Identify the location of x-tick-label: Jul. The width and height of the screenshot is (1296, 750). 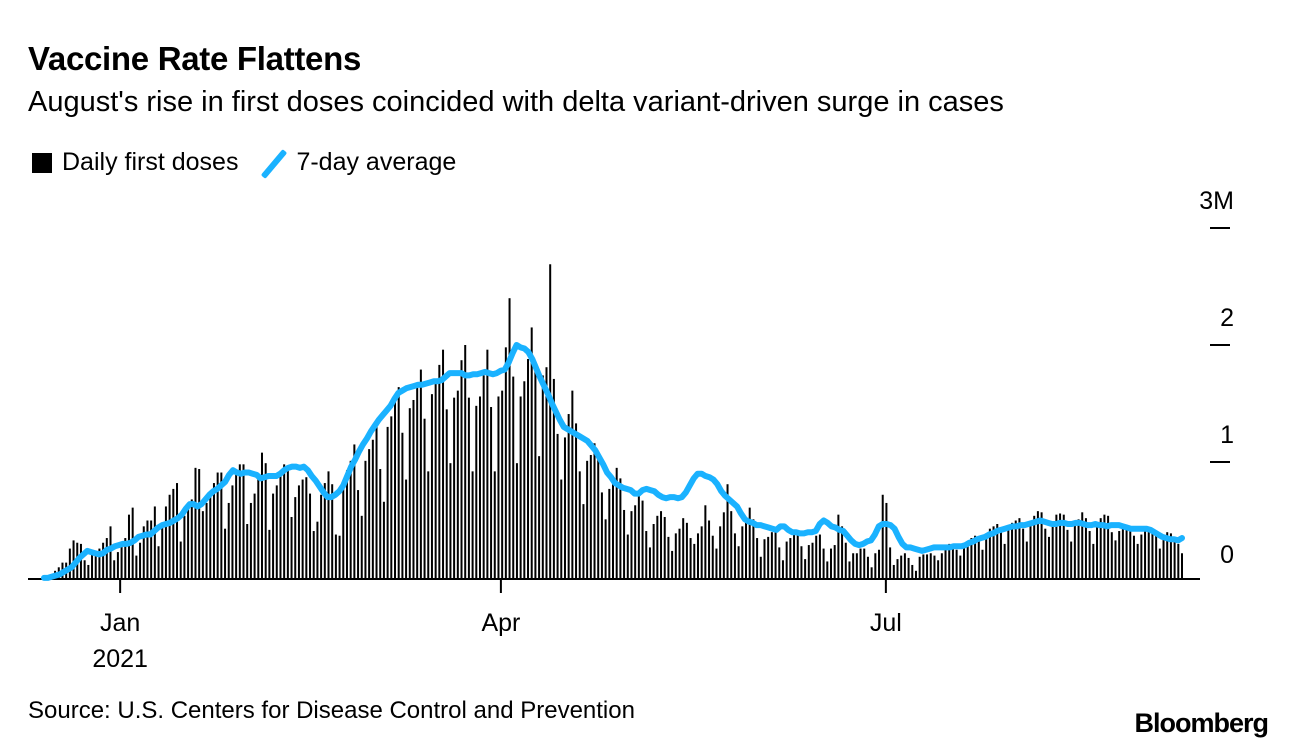
(886, 623).